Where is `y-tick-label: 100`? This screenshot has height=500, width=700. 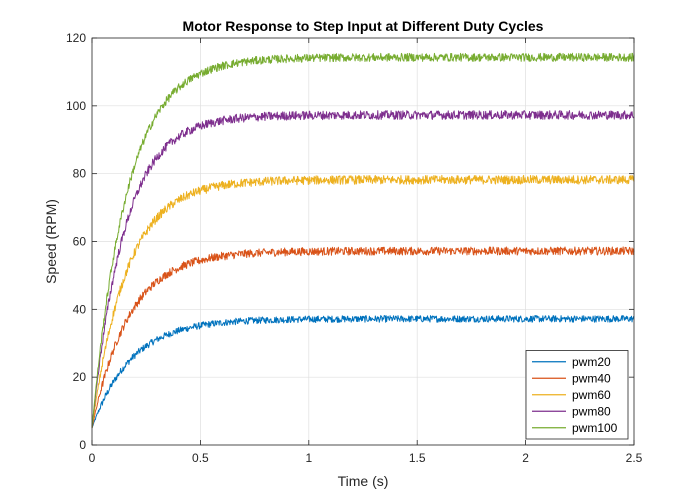
y-tick-label: 100 is located at coordinates (76, 106).